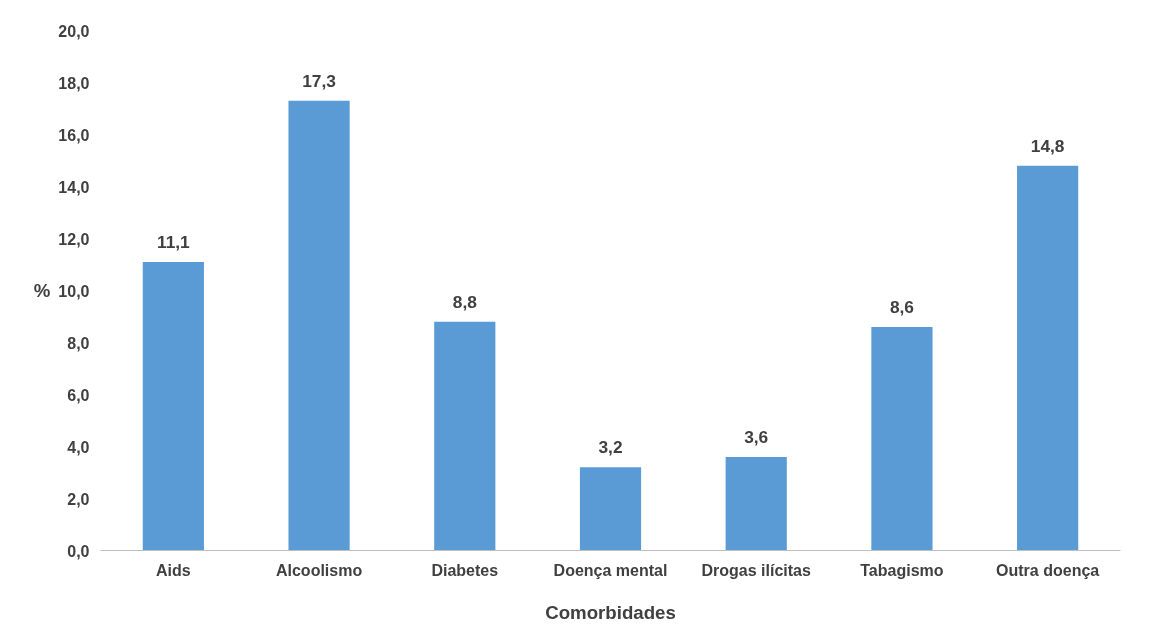 The width and height of the screenshot is (1151, 633). Describe the element at coordinates (902, 570) in the screenshot. I see `x-tick-label: Tabagismo` at that location.